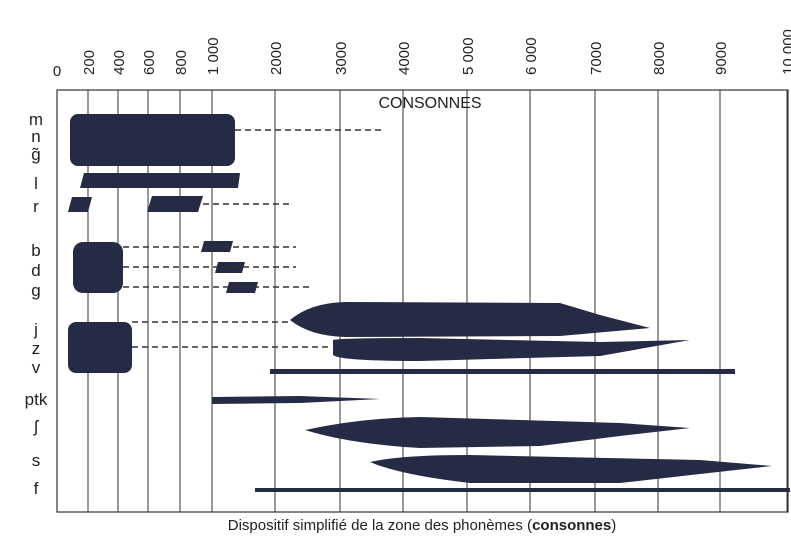 The image size is (791, 541). Describe the element at coordinates (230, 267) in the screenshot. I see `zone-d` at that location.